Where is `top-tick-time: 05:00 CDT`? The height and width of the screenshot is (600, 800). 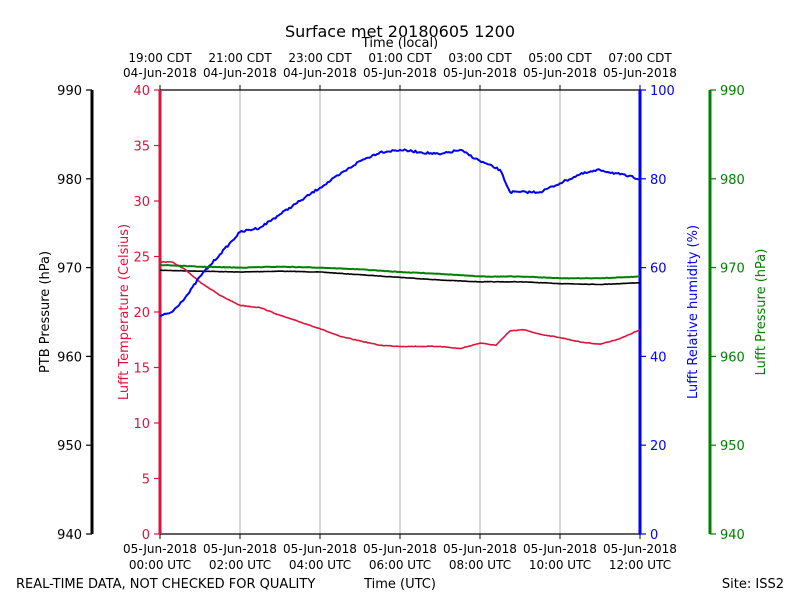
top-tick-time: 05:00 CDT is located at coordinates (560, 58).